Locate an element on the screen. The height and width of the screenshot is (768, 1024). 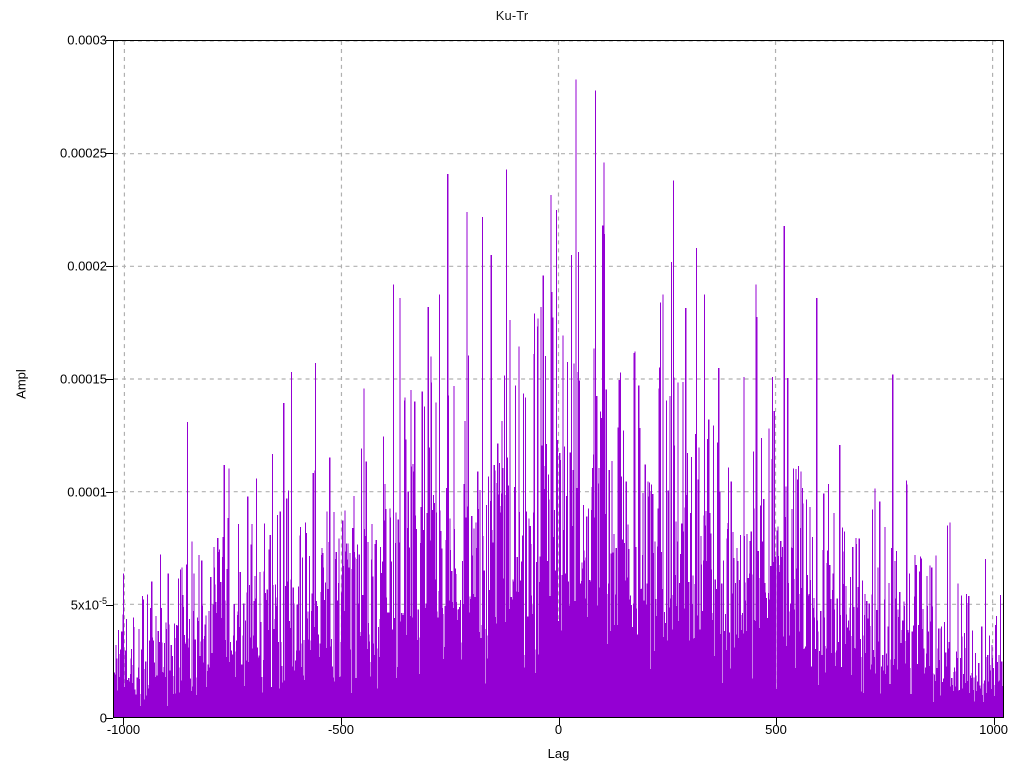
y-tick-label: 0.0001 is located at coordinates (87, 492).